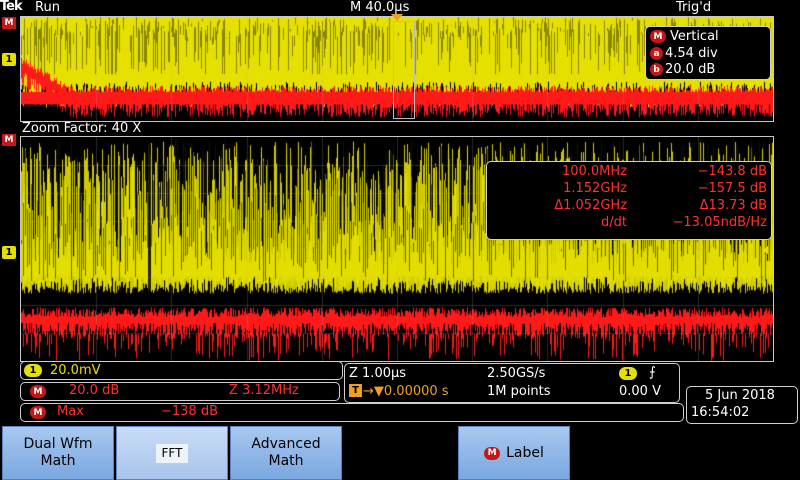  What do you see at coordinates (9, 140) in the screenshot?
I see `math-reference-marker-lower: M` at bounding box center [9, 140].